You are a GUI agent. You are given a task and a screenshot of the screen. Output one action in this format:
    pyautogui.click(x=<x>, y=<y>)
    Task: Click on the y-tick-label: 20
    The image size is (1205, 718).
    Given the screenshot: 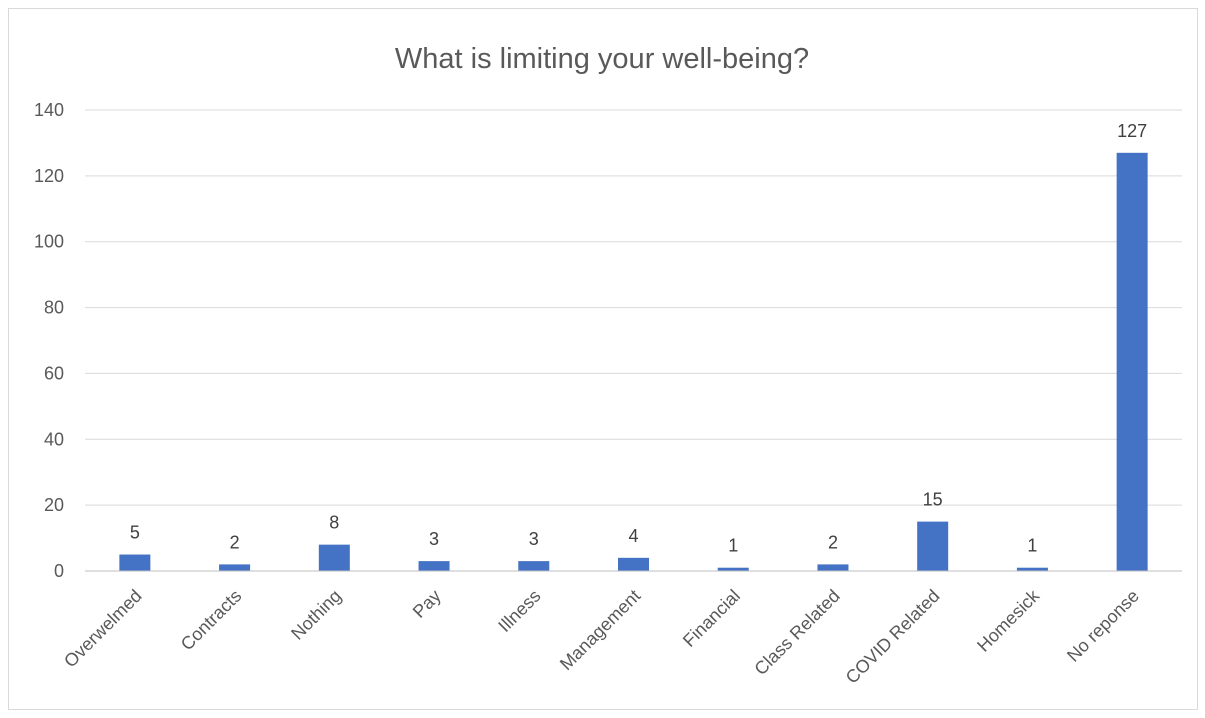 What is the action you would take?
    pyautogui.click(x=54, y=505)
    